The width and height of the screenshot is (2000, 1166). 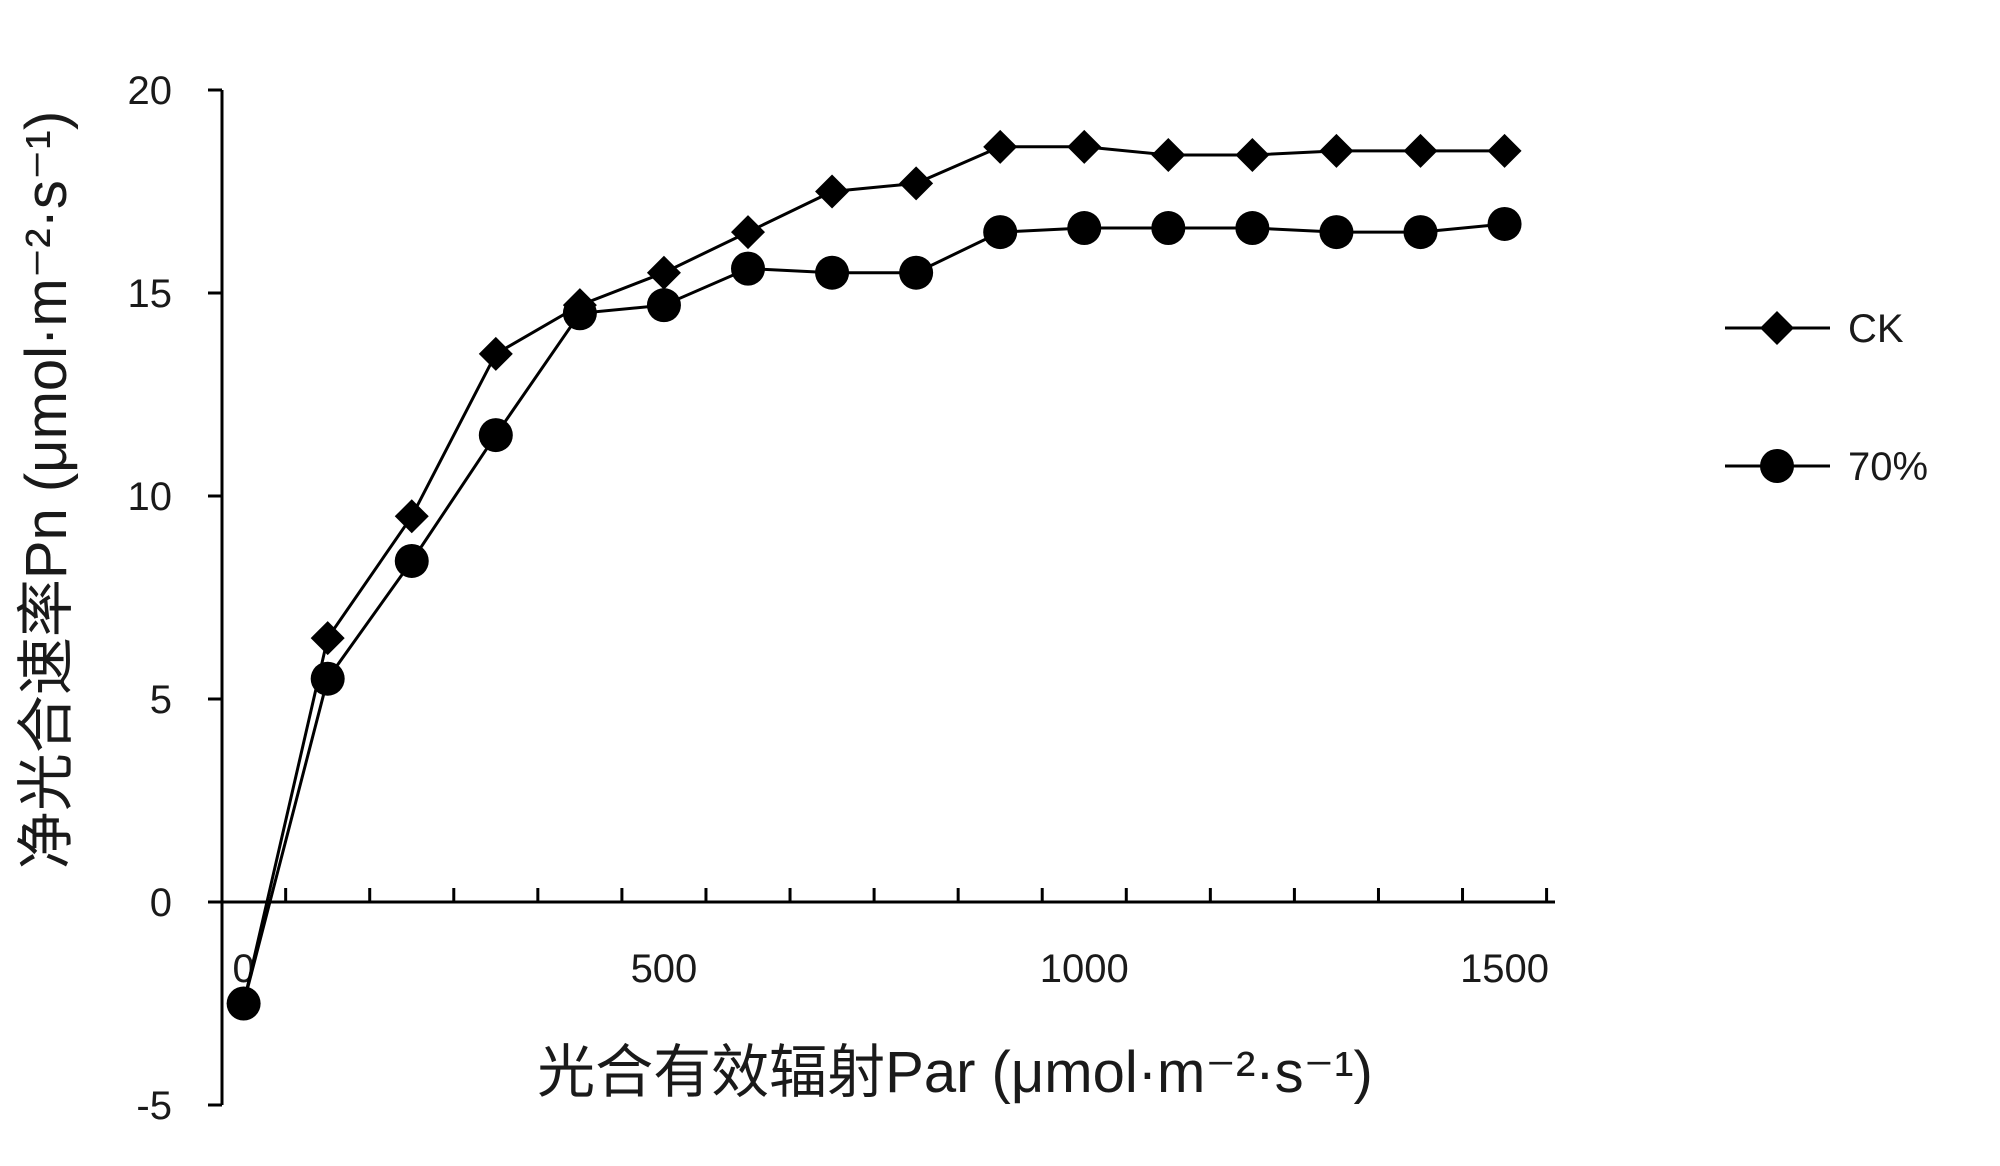 I want to click on x-tick-label: 1000, so click(x=1084, y=969).